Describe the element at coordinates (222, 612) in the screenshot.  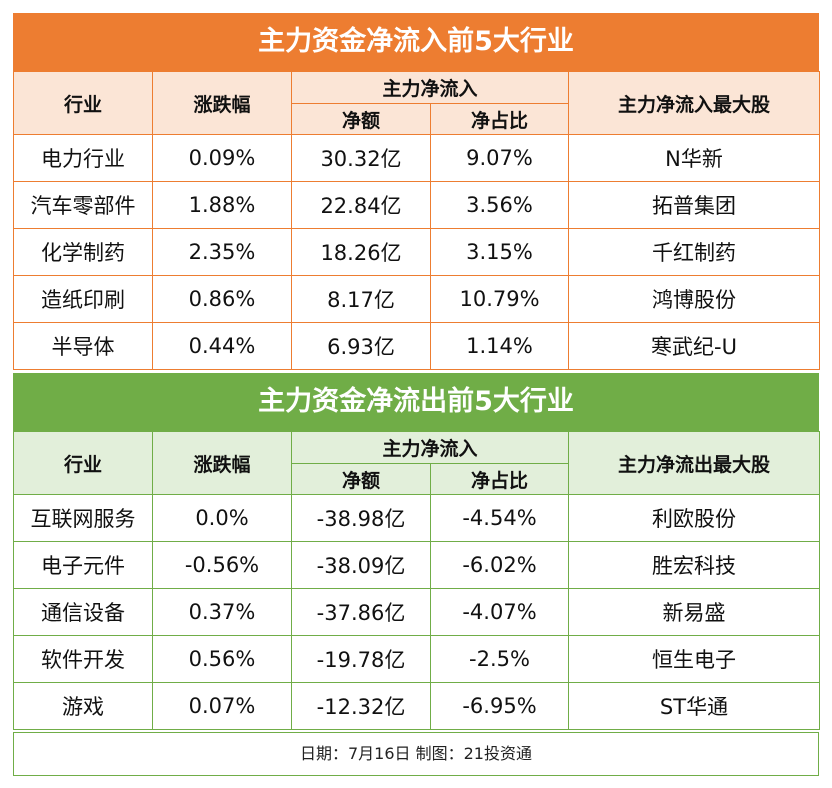
I see `change-cell: 0.37%` at that location.